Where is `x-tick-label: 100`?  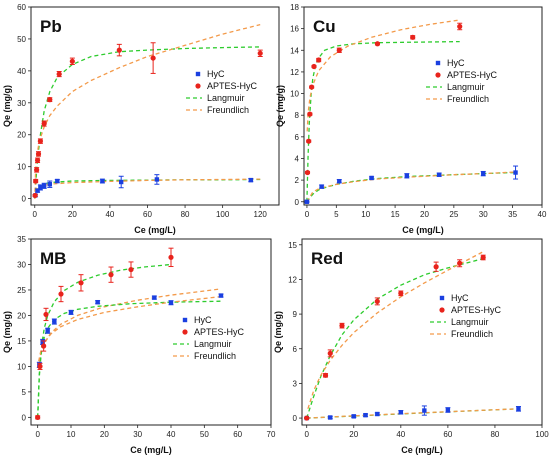 x-tick-label: 100 is located at coordinates (223, 214).